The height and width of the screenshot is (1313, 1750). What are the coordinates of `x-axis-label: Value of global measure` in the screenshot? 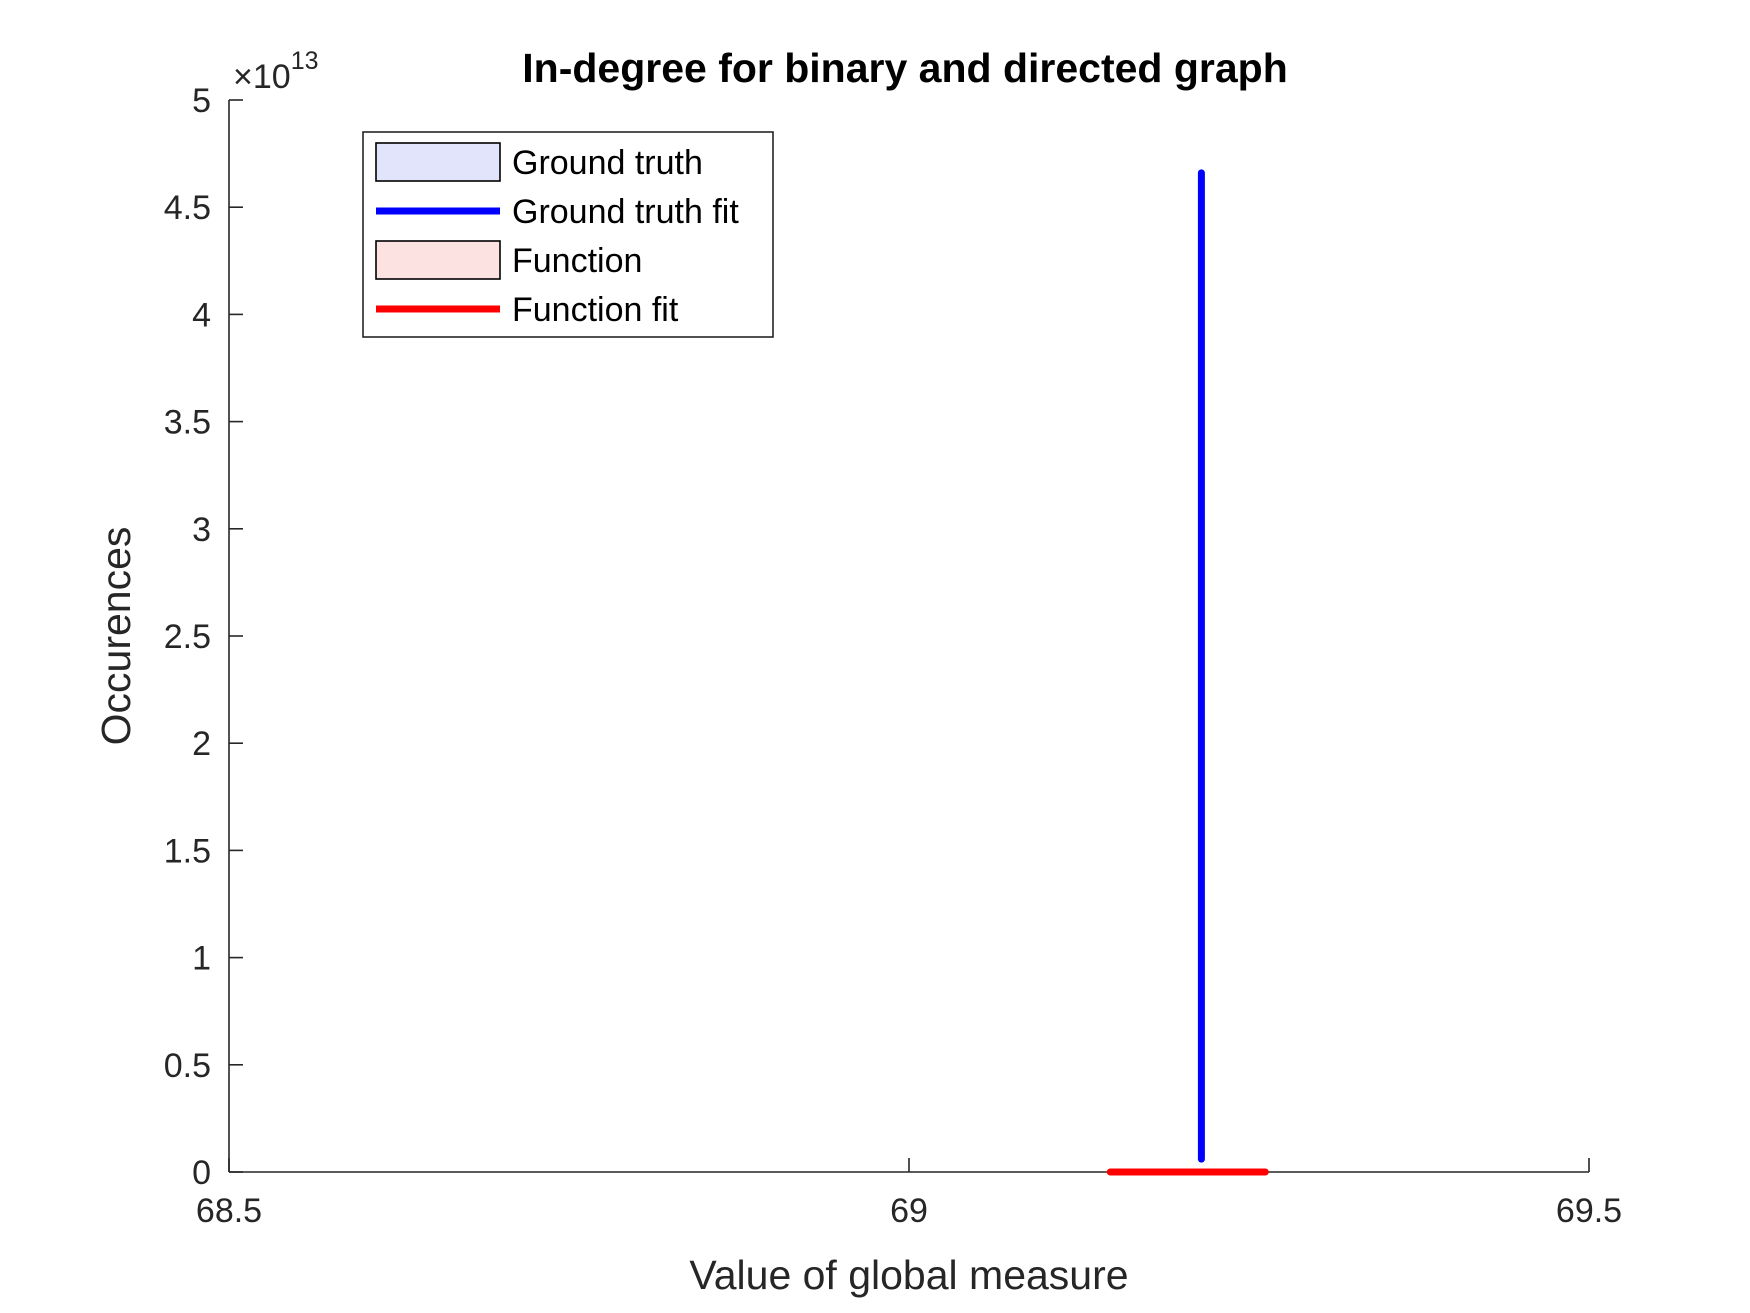 It's located at (908, 1275).